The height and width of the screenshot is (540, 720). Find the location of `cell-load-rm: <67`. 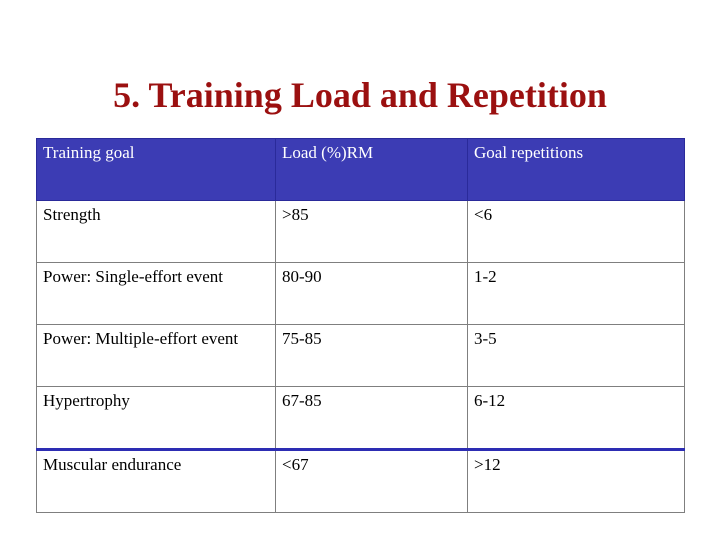

cell-load-rm: <67 is located at coordinates (371, 480).